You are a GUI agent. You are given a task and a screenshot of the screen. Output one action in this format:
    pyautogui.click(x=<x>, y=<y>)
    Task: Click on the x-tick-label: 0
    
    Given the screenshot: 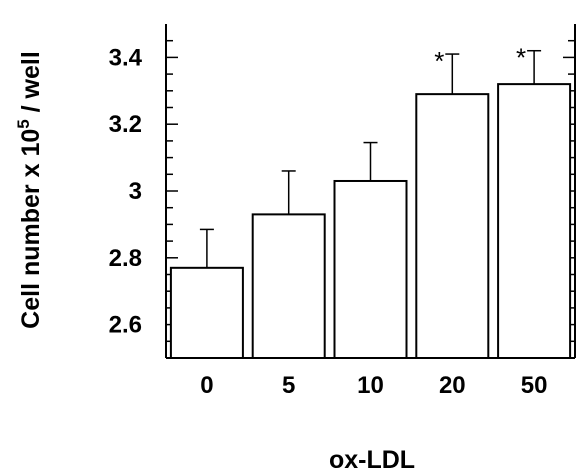 What is the action you would take?
    pyautogui.click(x=206, y=385)
    